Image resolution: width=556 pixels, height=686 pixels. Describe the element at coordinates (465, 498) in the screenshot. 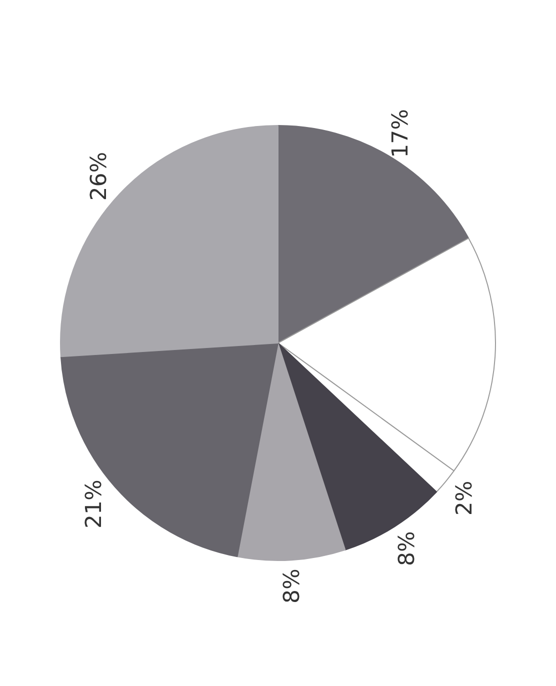

I see `data-label: 2%` at that location.